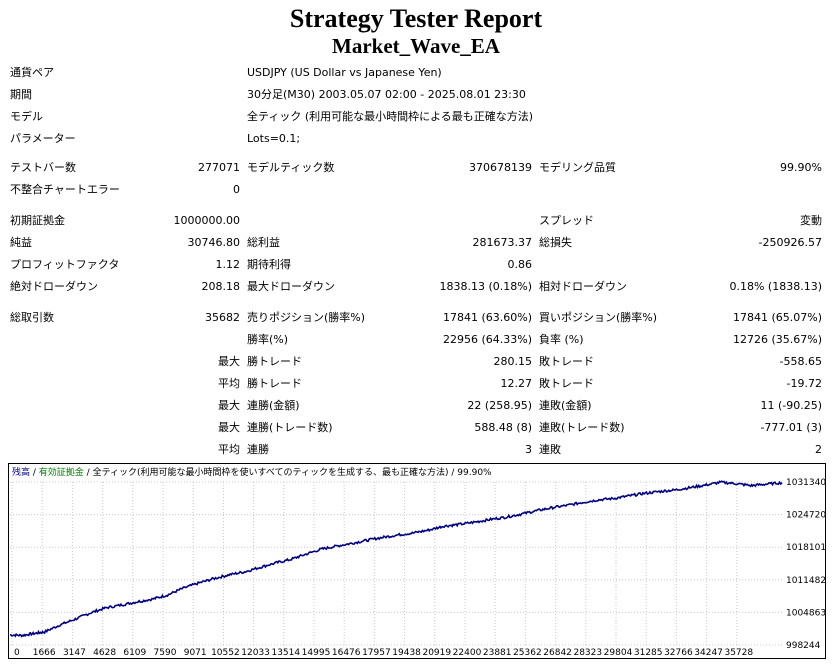 This screenshot has height=664, width=832. I want to click on consec-losses-money-label: 連敗(金額), so click(565, 405).